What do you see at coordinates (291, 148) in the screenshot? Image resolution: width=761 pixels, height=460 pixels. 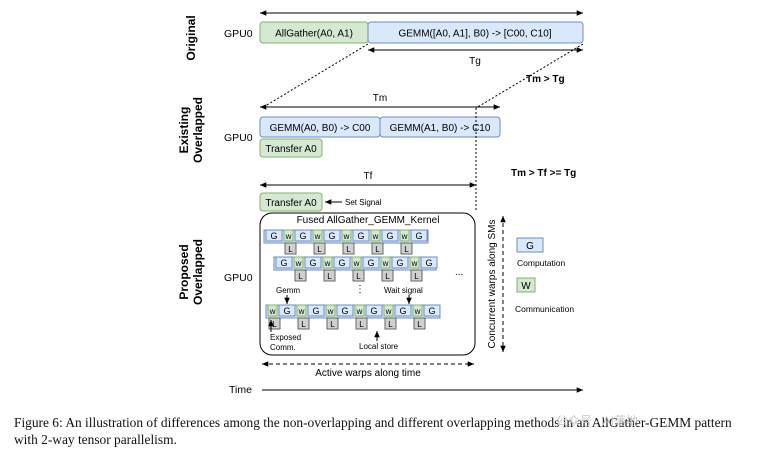 I see `existing-transfer-box` at bounding box center [291, 148].